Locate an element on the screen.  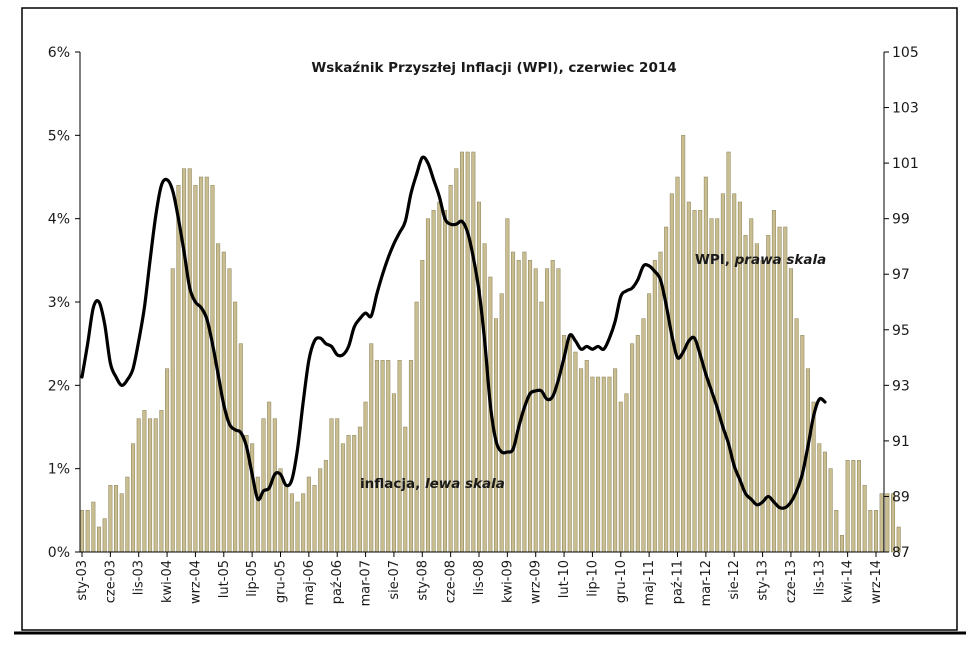
left-axis-tick-label: 3% is located at coordinates (59, 303).